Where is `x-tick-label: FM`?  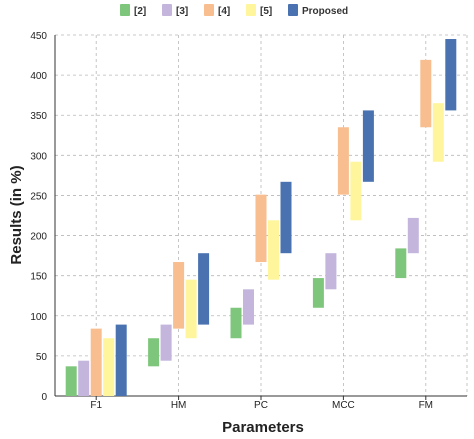
x-tick-label: FM is located at coordinates (426, 405).